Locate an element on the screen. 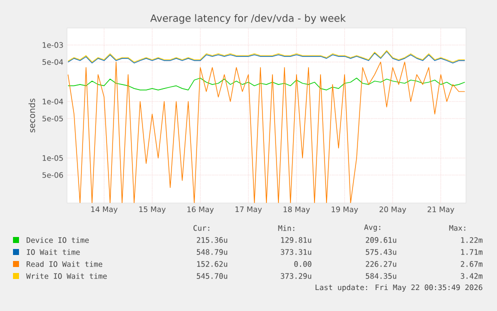 The height and width of the screenshot is (311, 497). y-axis-title: seconds is located at coordinates (32, 115).